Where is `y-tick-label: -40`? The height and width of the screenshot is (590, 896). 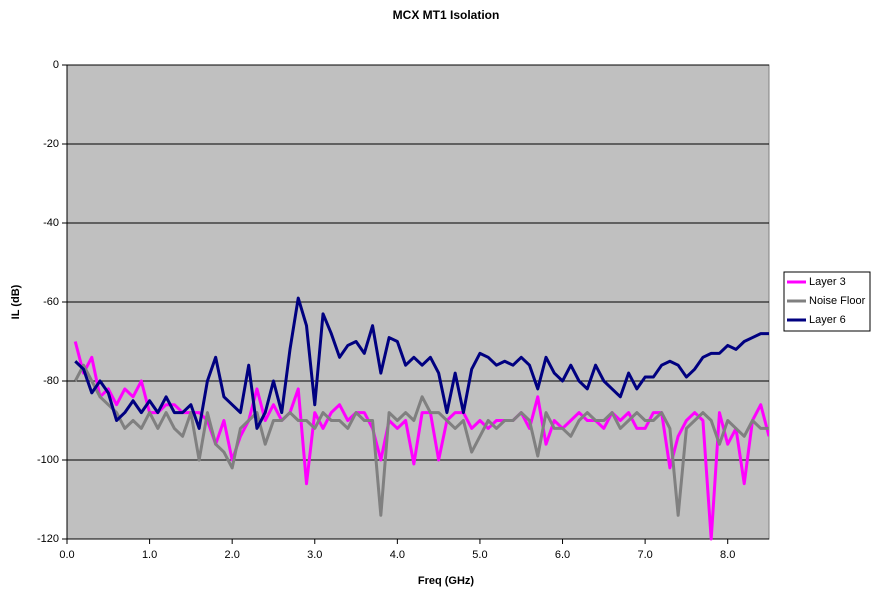 y-tick-label: -40 is located at coordinates (51, 223).